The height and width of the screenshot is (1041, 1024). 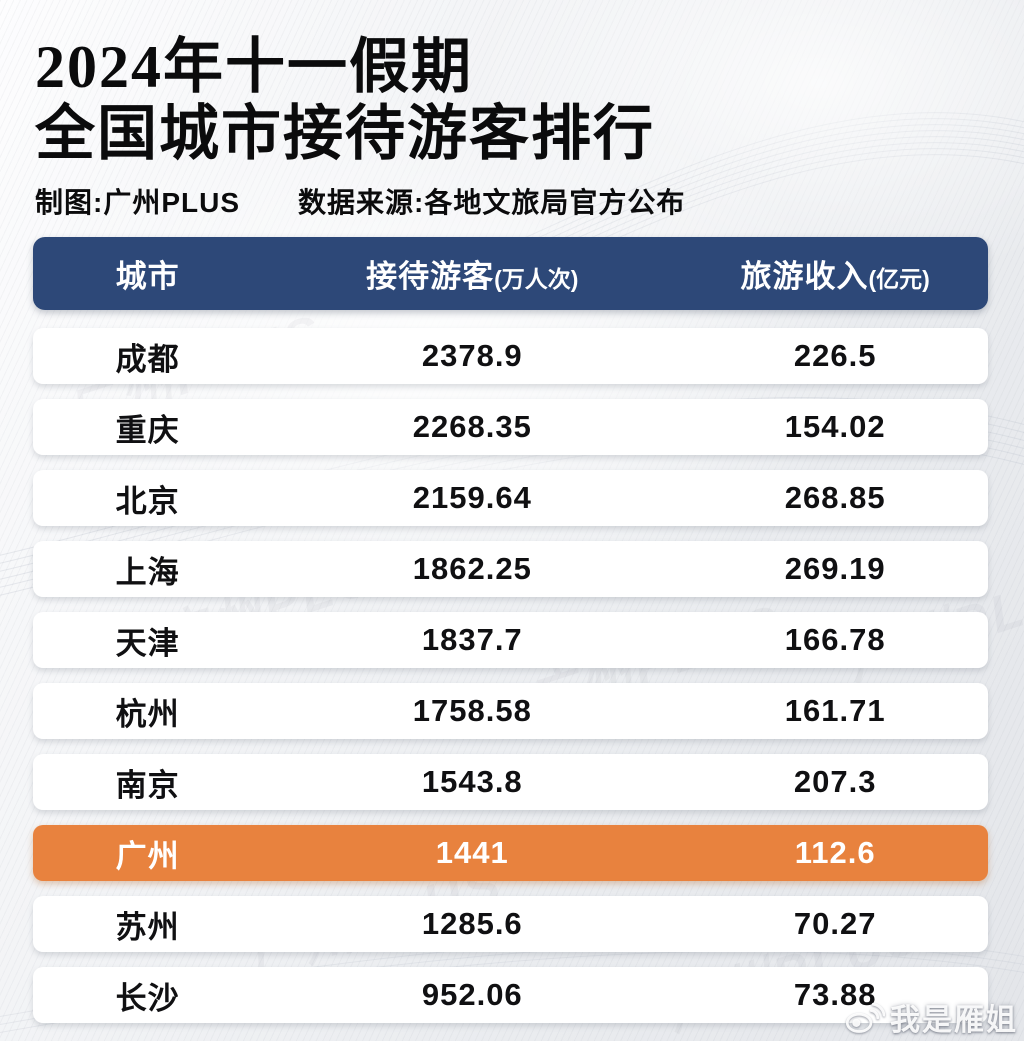 What do you see at coordinates (835, 994) in the screenshot?
I see `cell-revenue: 73.88` at bounding box center [835, 994].